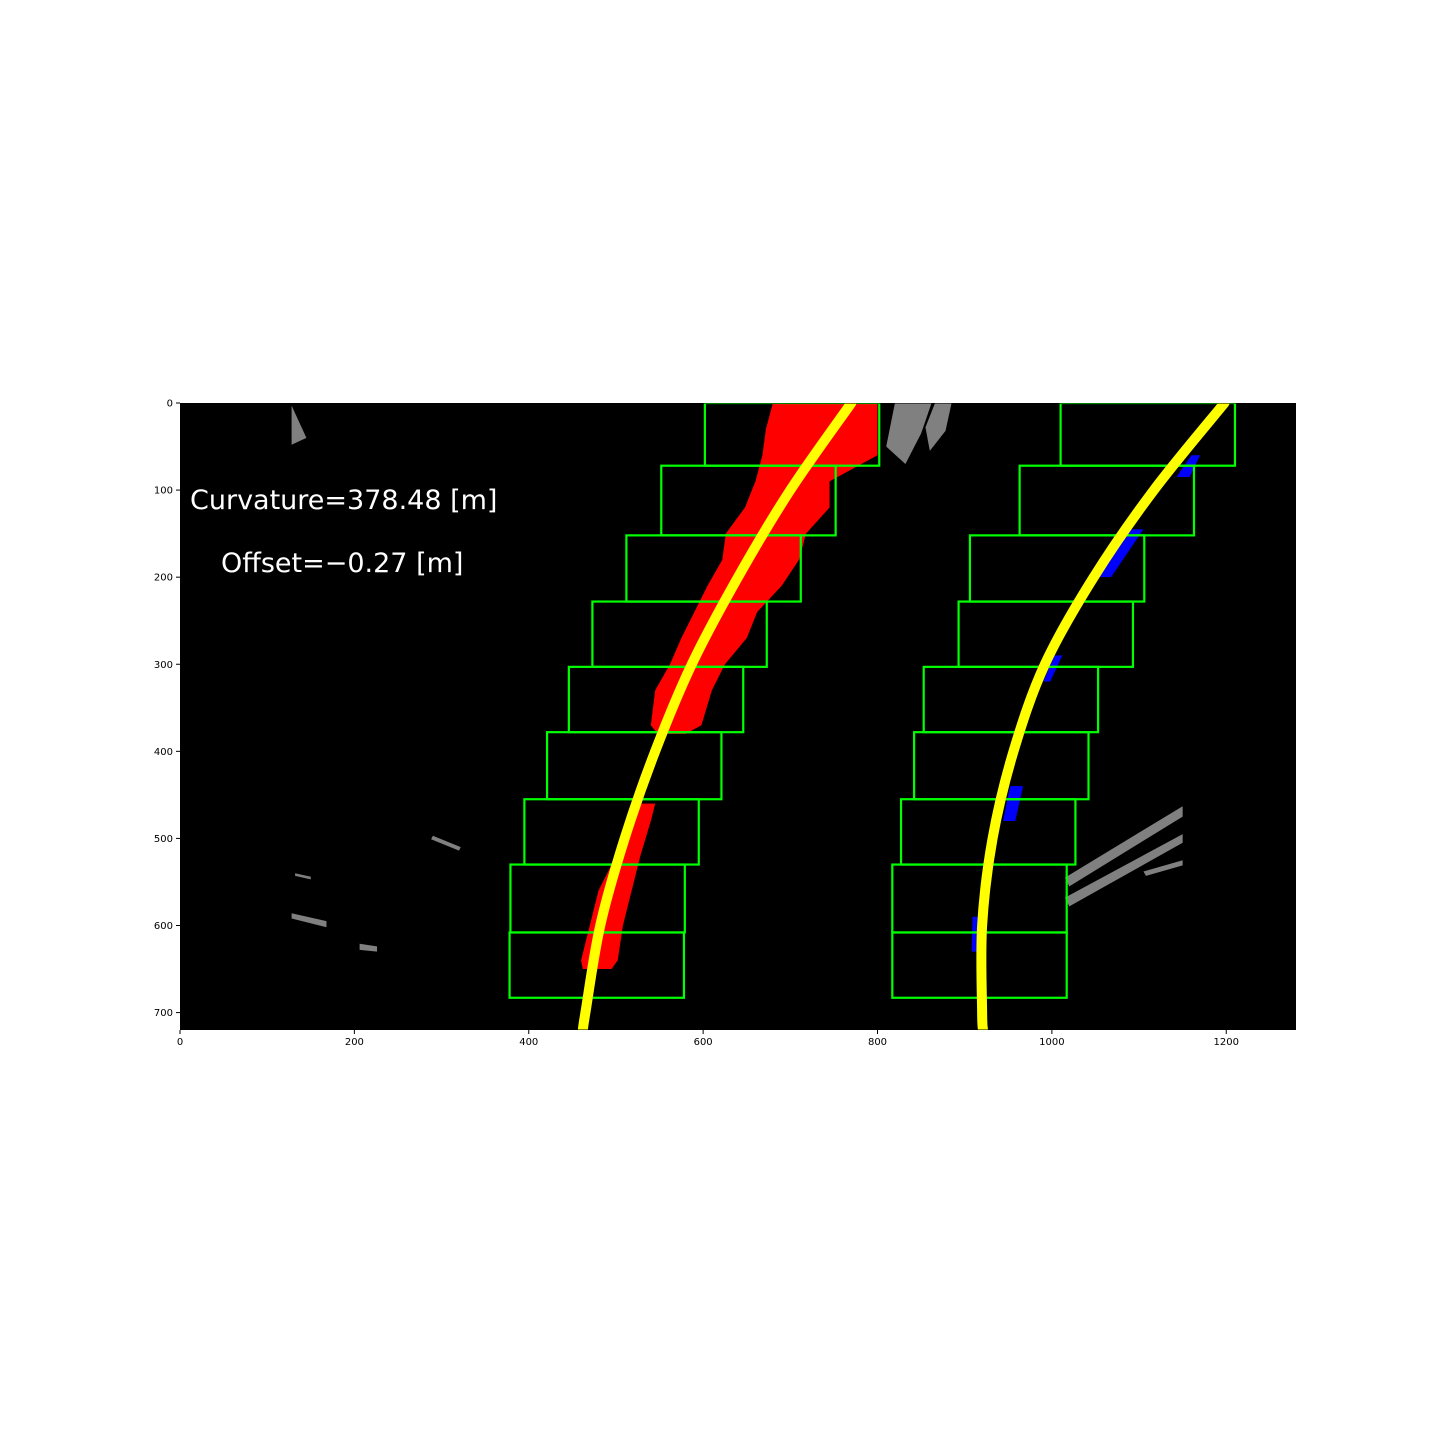 The image size is (1440, 1440). What do you see at coordinates (1226, 1042) in the screenshot?
I see `x-tick-label-1200: 1200` at bounding box center [1226, 1042].